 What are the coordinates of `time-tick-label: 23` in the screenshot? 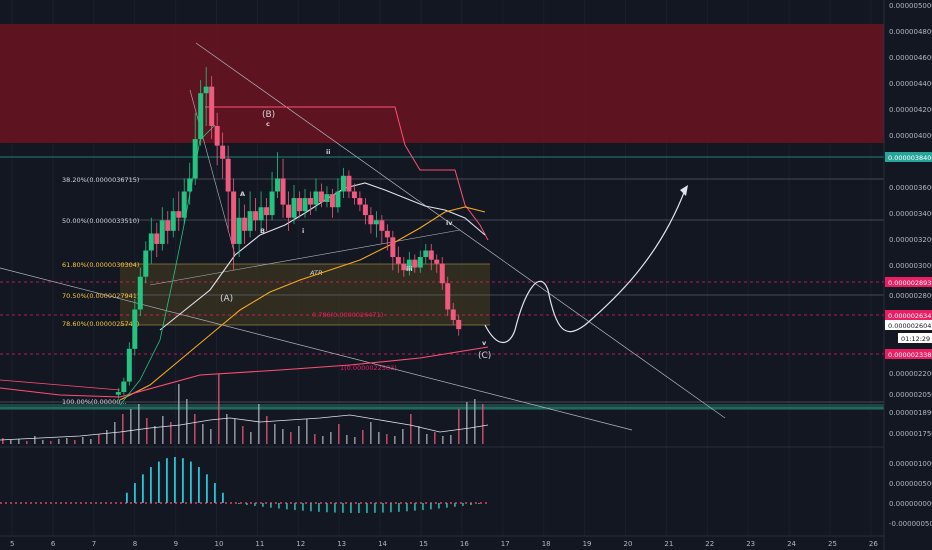 It's located at (750, 544).